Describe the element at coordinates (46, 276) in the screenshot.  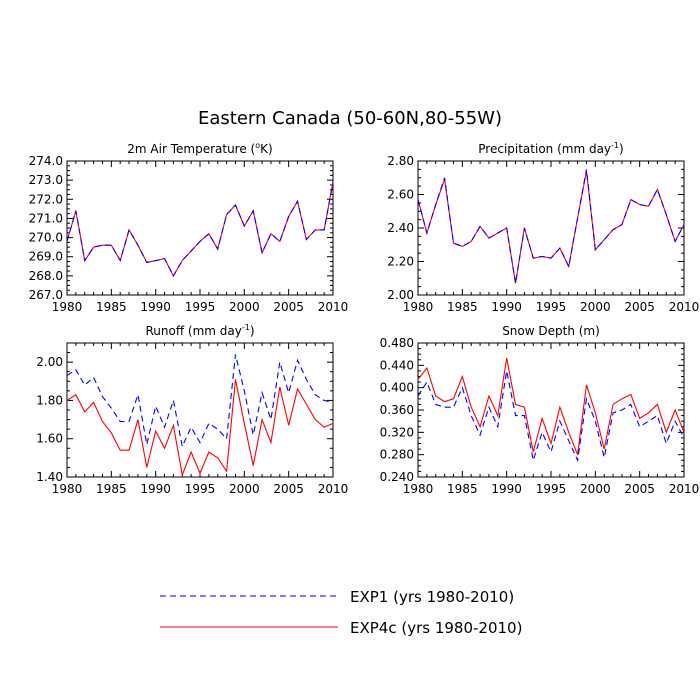
I see `air-temperature-ytick-label: 268.0` at that location.